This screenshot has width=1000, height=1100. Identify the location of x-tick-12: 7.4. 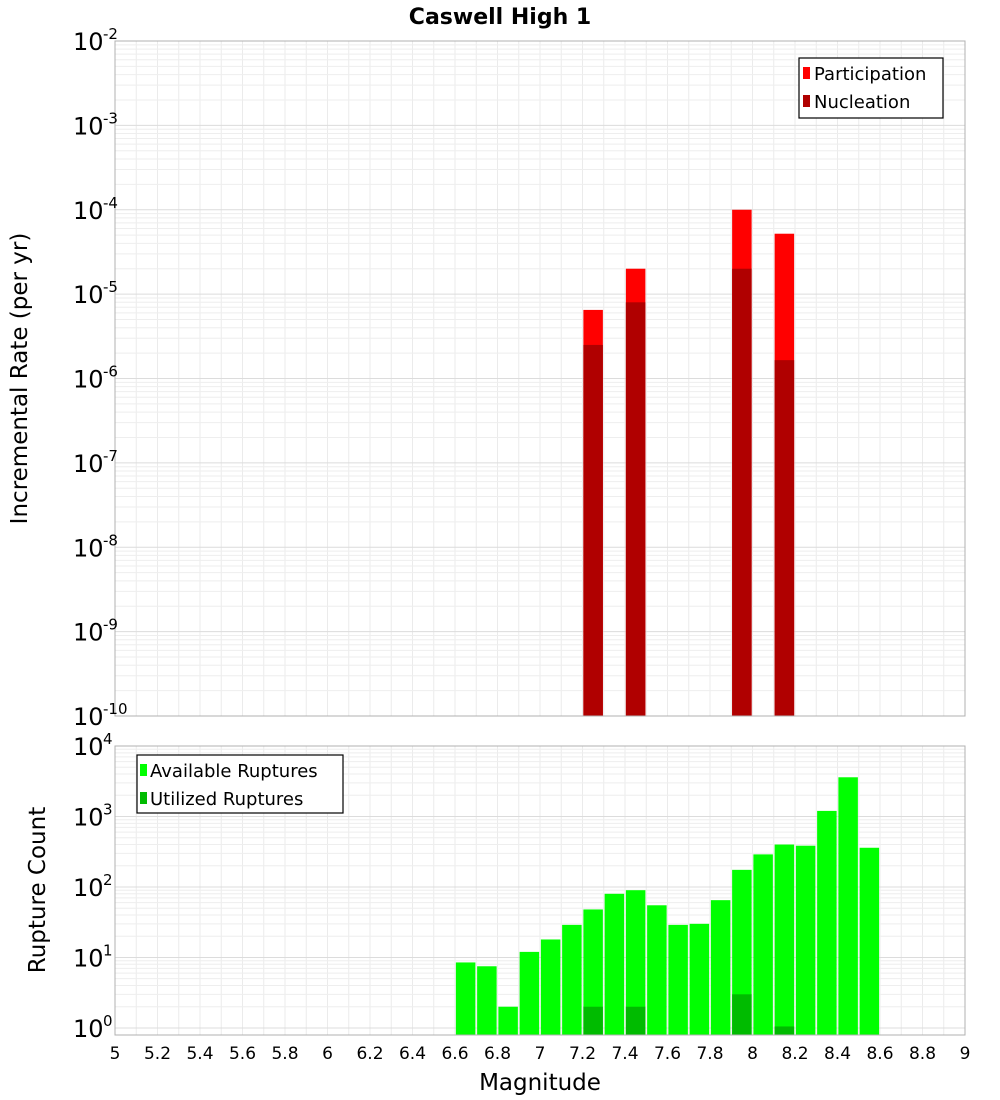
(624, 1054).